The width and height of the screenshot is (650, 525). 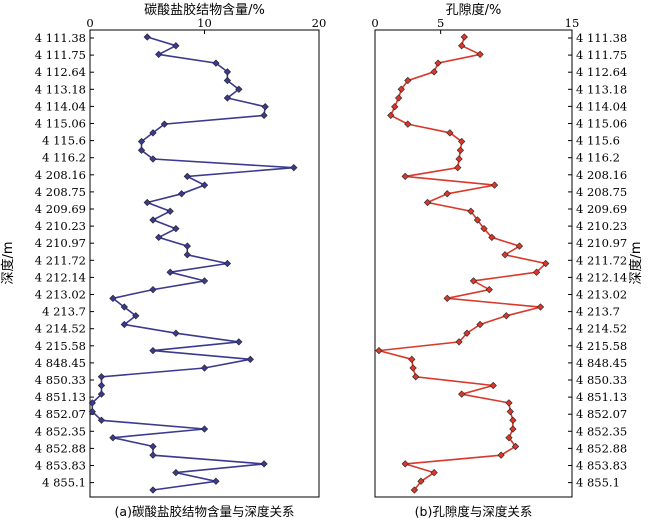 What do you see at coordinates (440, 23) in the screenshot?
I see `x-tick-label: 5` at bounding box center [440, 23].